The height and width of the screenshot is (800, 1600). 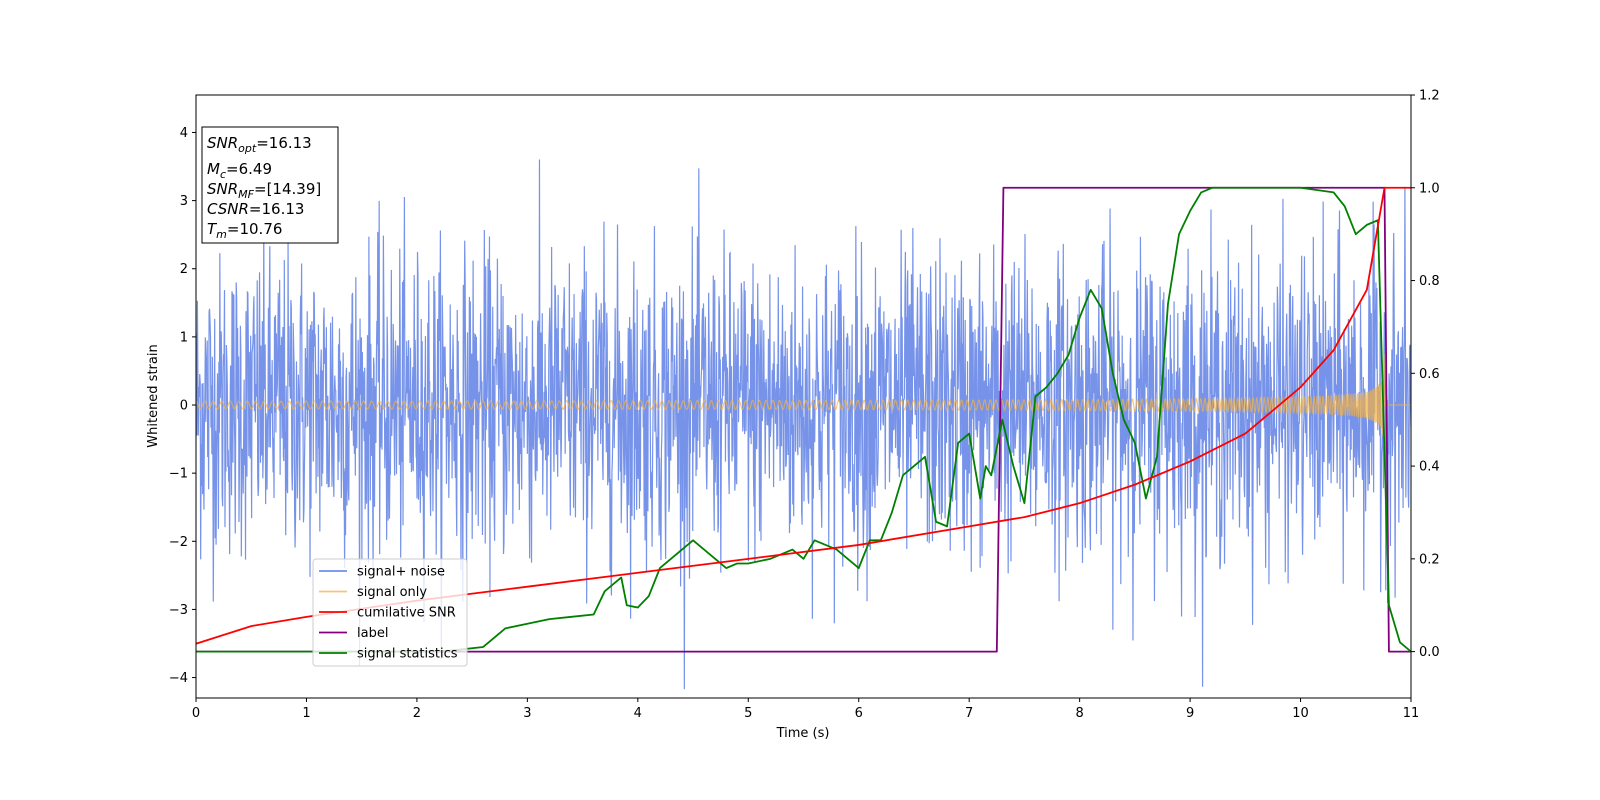 What do you see at coordinates (1079, 713) in the screenshot?
I see `x-tick-label: 8` at bounding box center [1079, 713].